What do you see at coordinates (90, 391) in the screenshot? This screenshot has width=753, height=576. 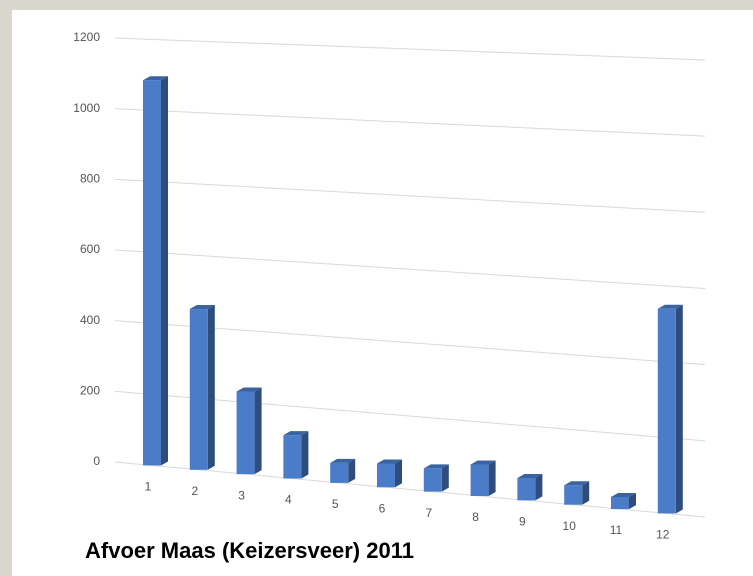 I see `y-tick-label: 200` at bounding box center [90, 391].